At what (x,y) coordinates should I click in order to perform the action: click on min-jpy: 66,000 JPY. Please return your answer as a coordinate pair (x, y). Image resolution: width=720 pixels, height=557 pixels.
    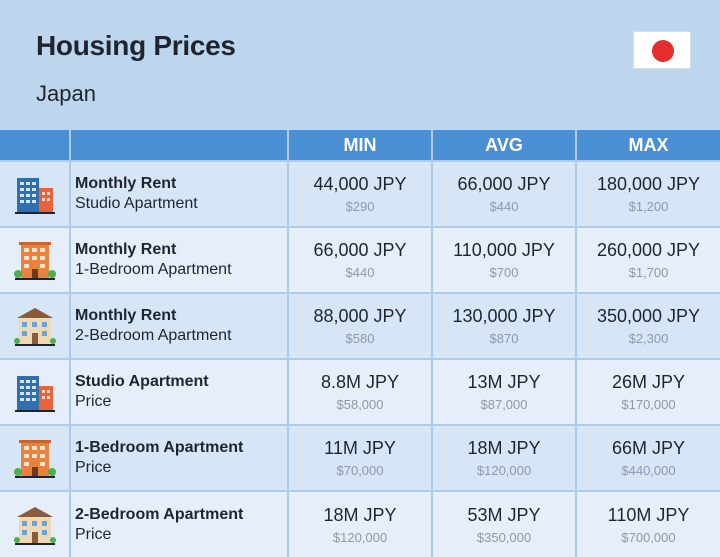
    Looking at the image, I should click on (360, 250).